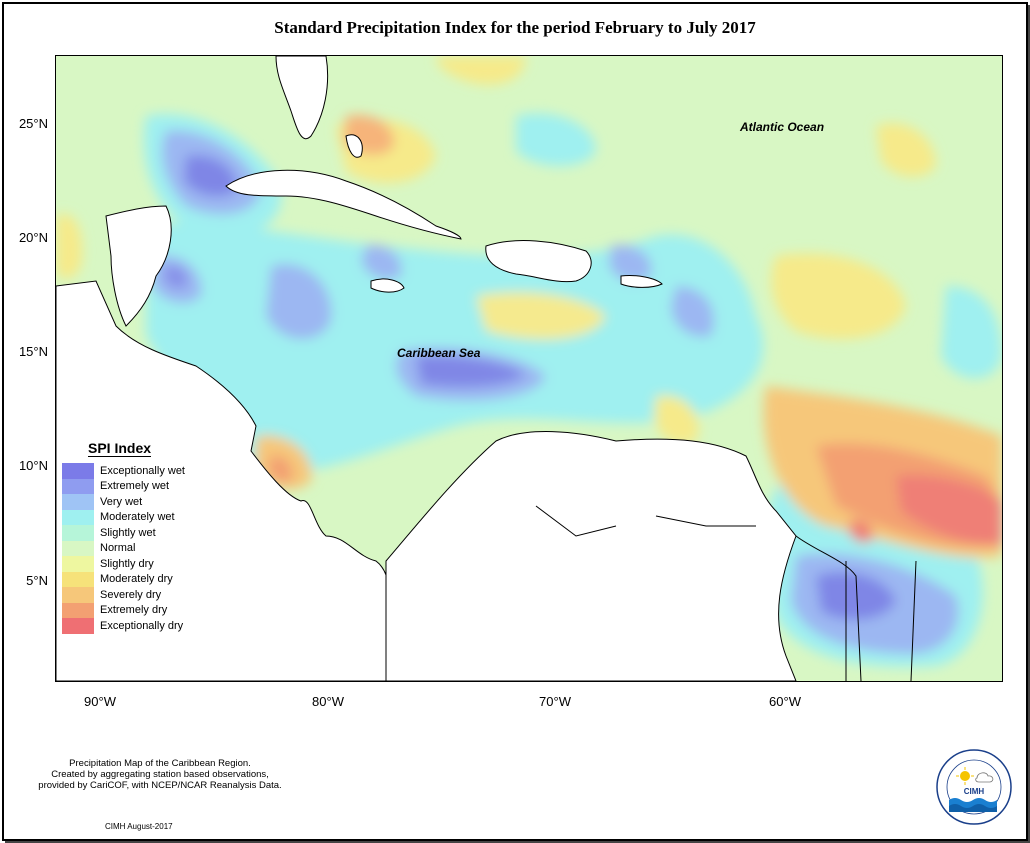 The height and width of the screenshot is (843, 1030). What do you see at coordinates (33, 123) in the screenshot?
I see `lat-label: 25°N` at bounding box center [33, 123].